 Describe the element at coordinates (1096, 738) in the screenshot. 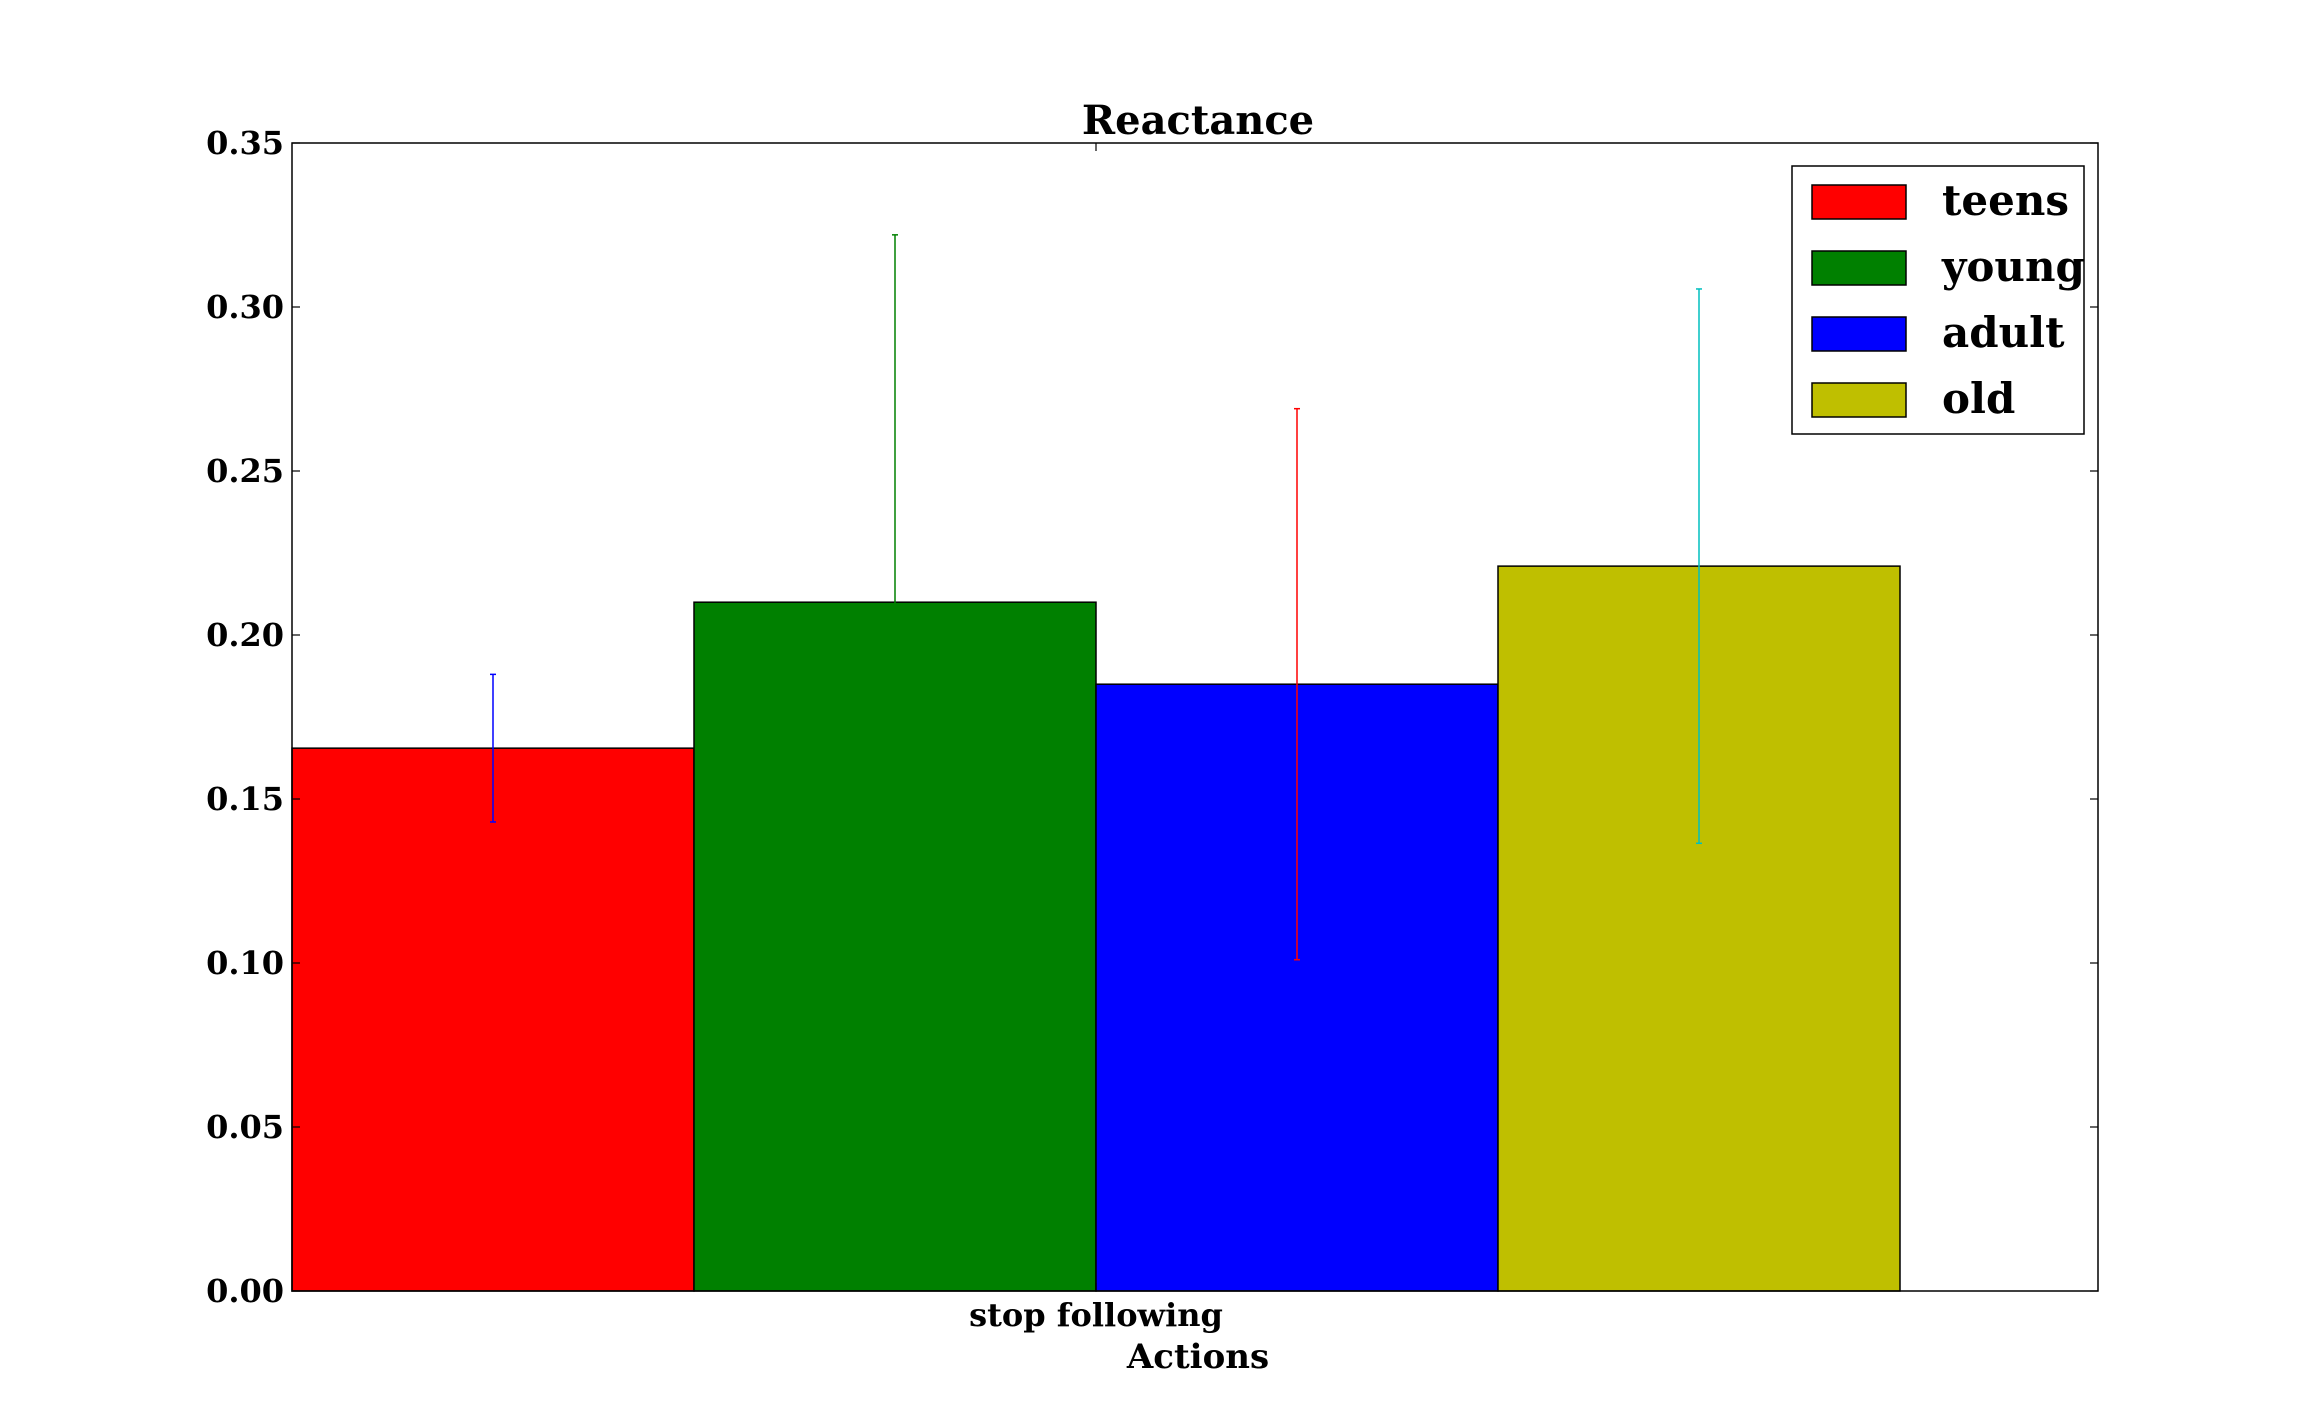

I see `x-axis: stop following` at that location.